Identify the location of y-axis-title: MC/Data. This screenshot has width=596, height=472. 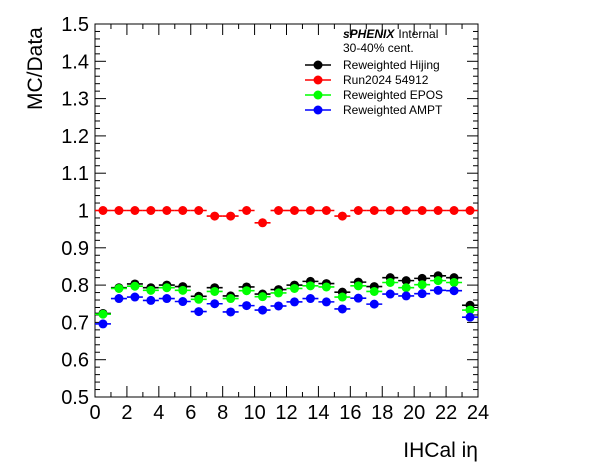
(35, 68).